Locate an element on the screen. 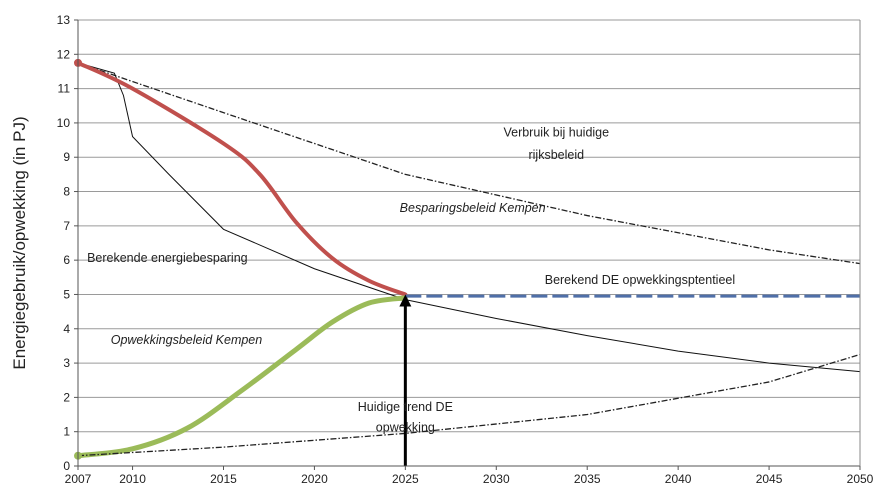  y-tick-label-3: 3 is located at coordinates (66, 363).